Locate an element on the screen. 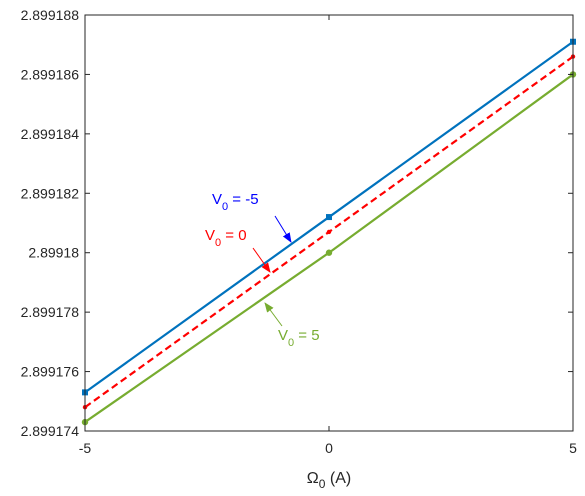 Image resolution: width=585 pixels, height=496 pixels. annotation-v0-0-arrow is located at coordinates (261, 260).